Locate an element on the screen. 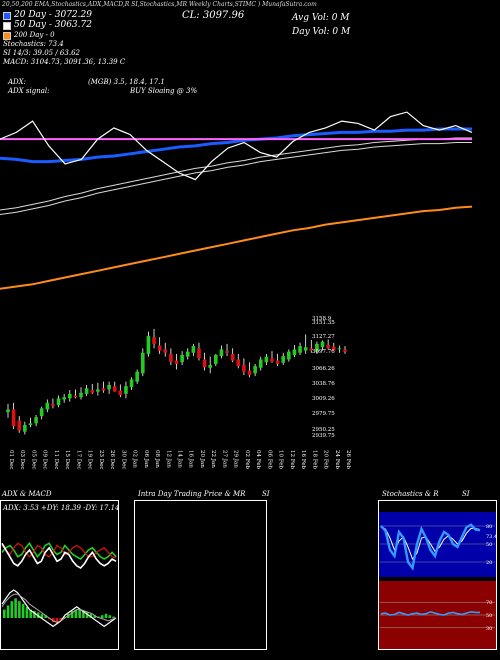 The image size is (500, 660). ema200-legend: 200 Day - 0 is located at coordinates (64, 35).